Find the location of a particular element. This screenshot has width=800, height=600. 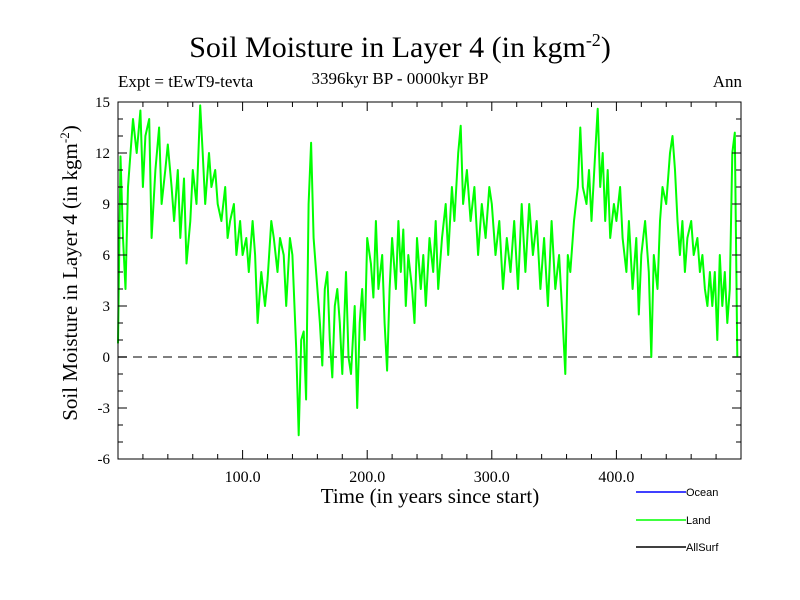

y-tick-label: 9 is located at coordinates (107, 205).